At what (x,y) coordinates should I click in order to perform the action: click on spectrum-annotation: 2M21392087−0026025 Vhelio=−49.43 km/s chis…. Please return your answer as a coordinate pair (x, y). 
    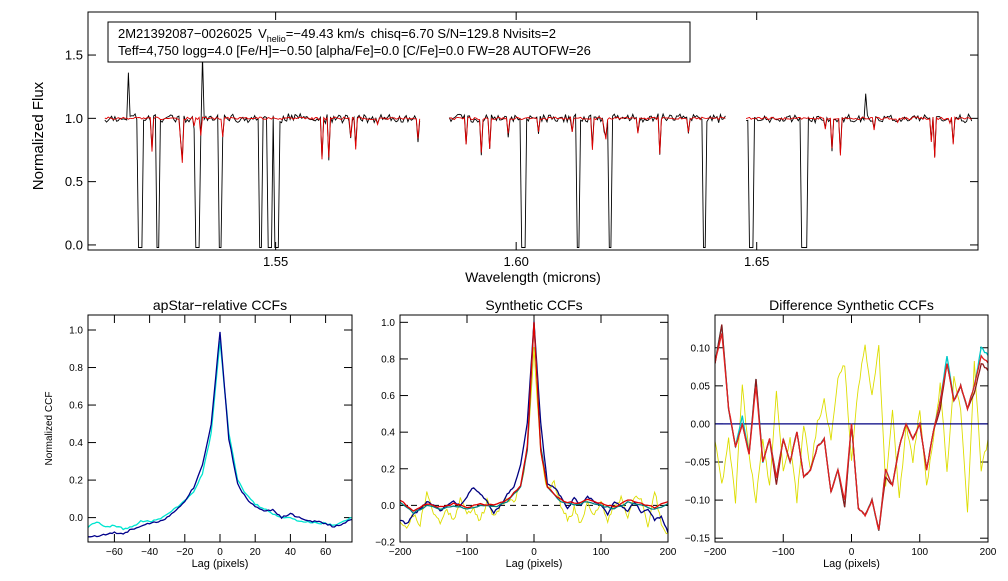
    Looking at the image, I should click on (399, 42).